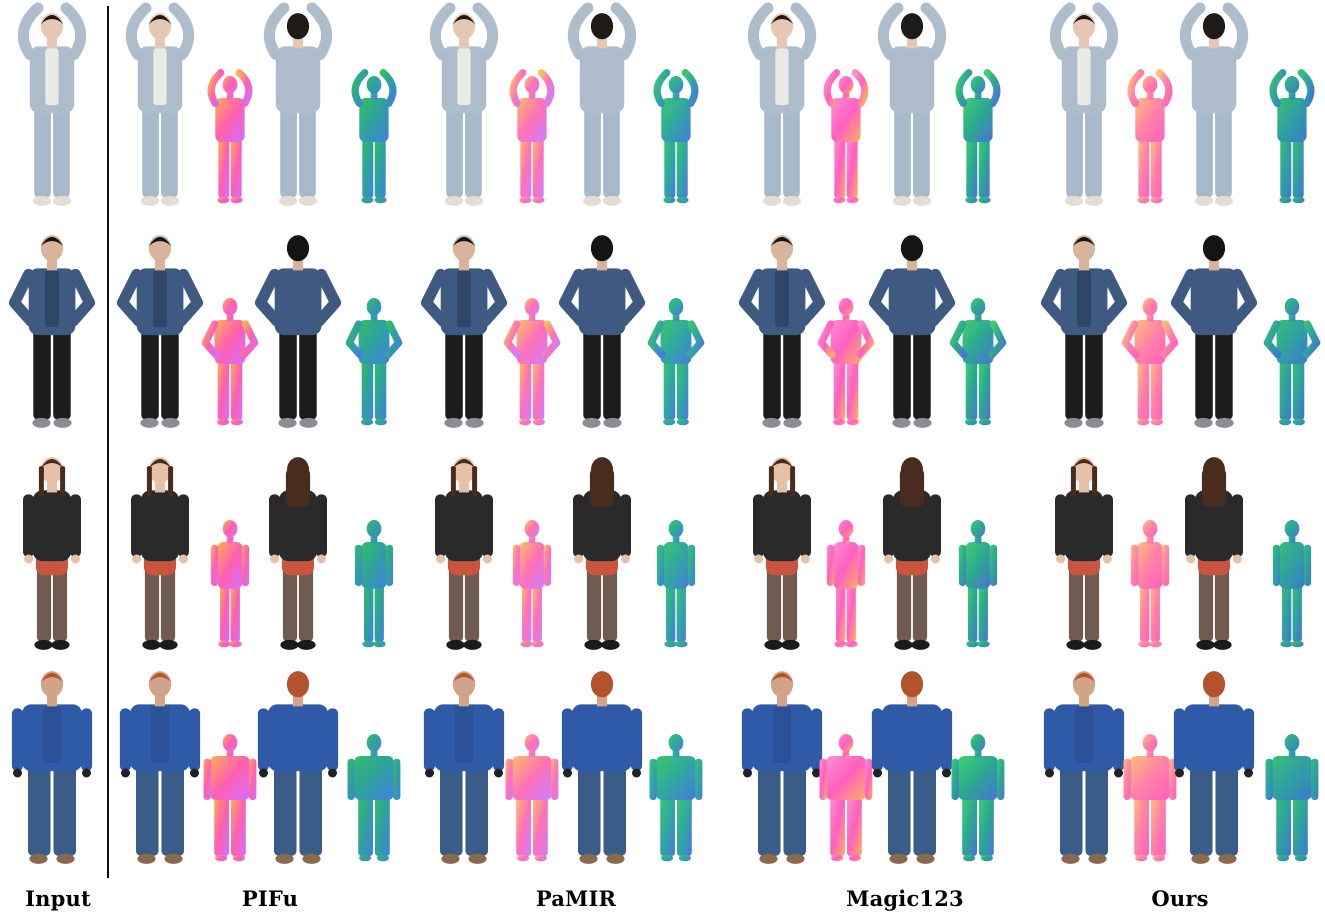  I want to click on pamir-back-normal-man-patterned-jacket, so click(676, 362).